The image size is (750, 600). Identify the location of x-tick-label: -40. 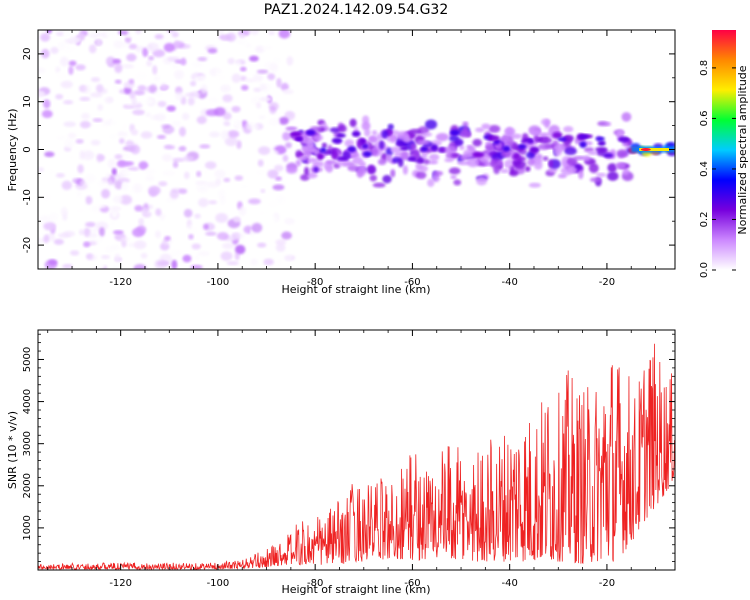
(509, 282).